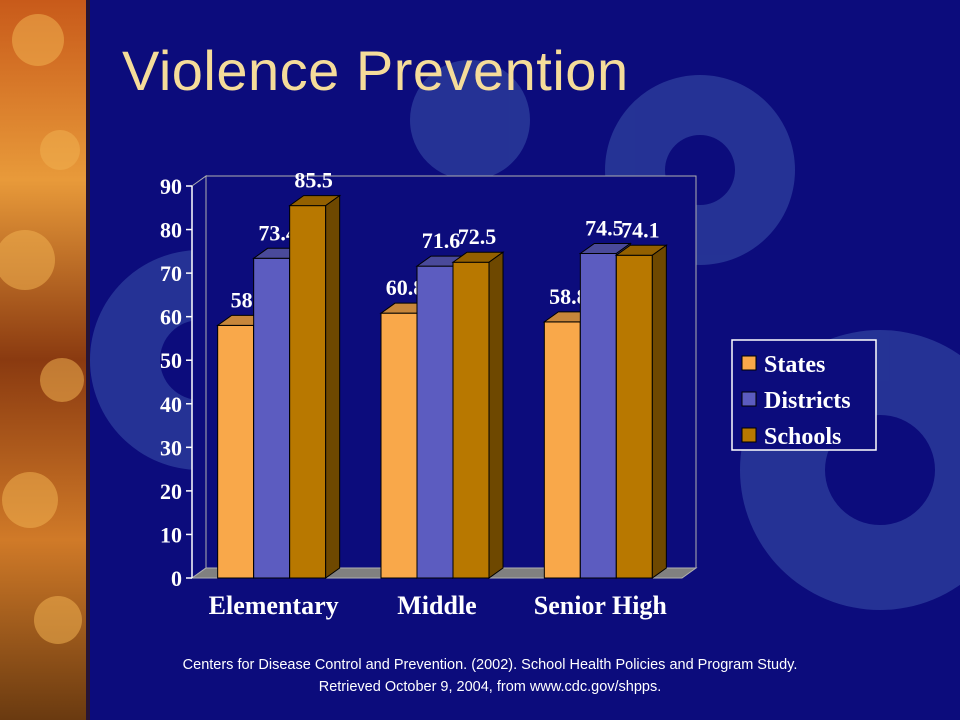  I want to click on data-label: 71.6, so click(441, 240).